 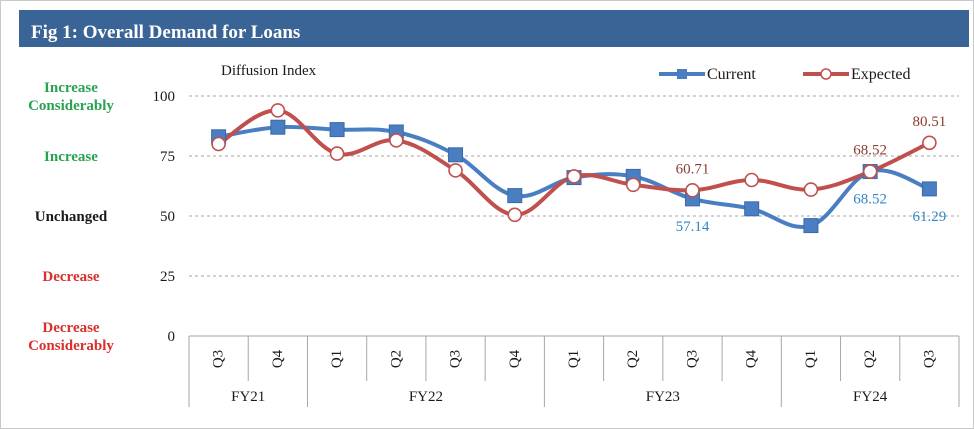 What do you see at coordinates (930, 122) in the screenshot?
I see `data-label: 80.51` at bounding box center [930, 122].